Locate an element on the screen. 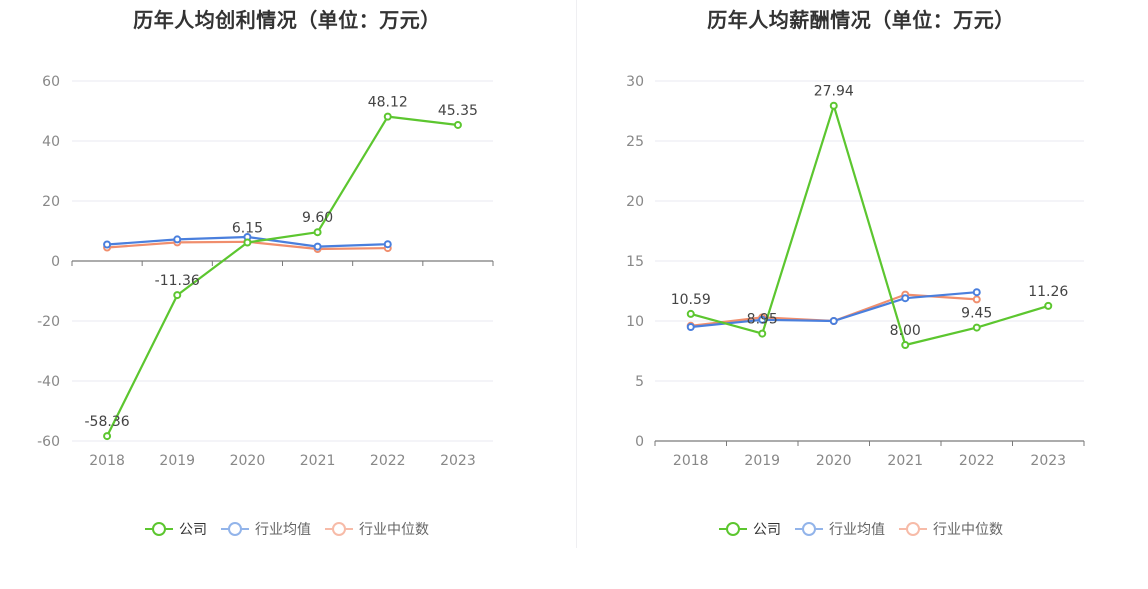 This screenshot has width=1148, height=589. chart-title: 历年人均创利情况（单位：万元） is located at coordinates (287, 20).